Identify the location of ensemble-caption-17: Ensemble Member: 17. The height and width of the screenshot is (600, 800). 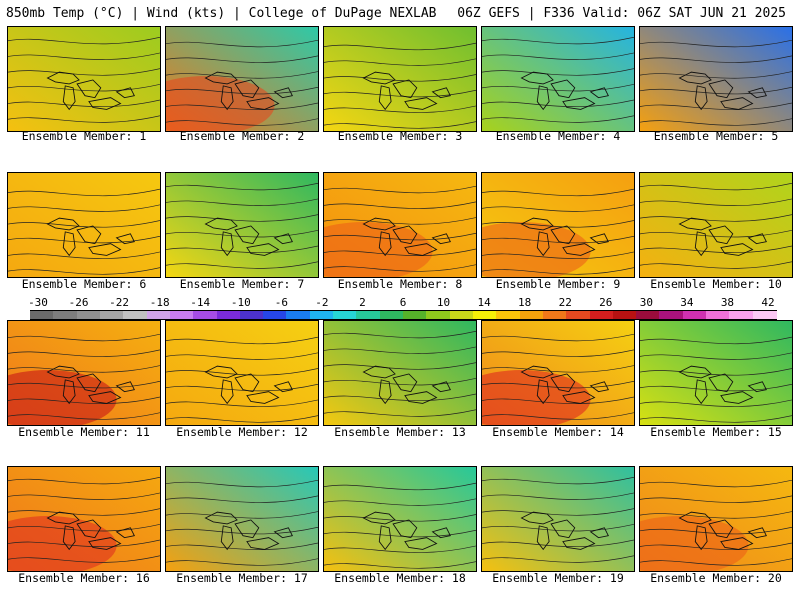
(242, 578).